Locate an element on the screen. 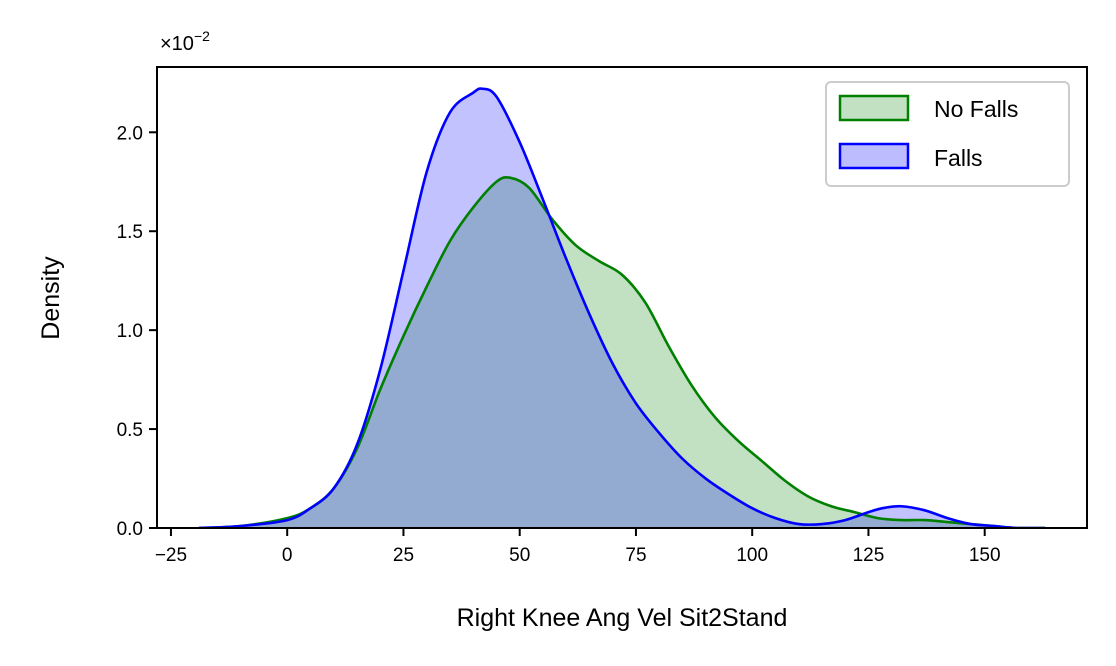 This screenshot has height=666, width=1116. y-tick-label: 2.0 is located at coordinates (130, 133).